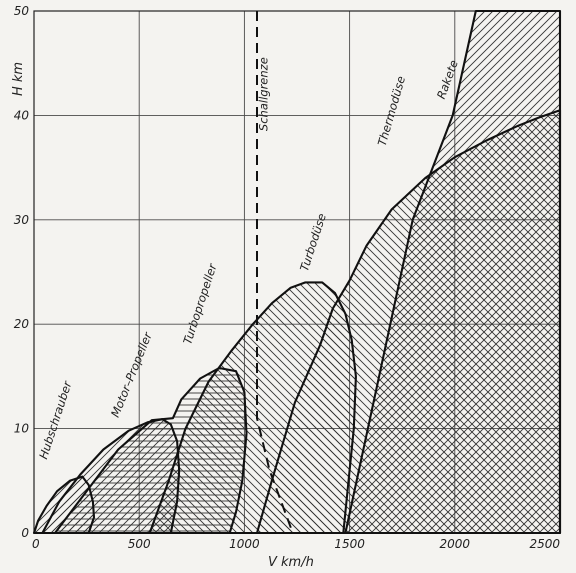 This screenshot has width=576, height=573. I want to click on x-tick-2000: 2000, so click(455, 544).